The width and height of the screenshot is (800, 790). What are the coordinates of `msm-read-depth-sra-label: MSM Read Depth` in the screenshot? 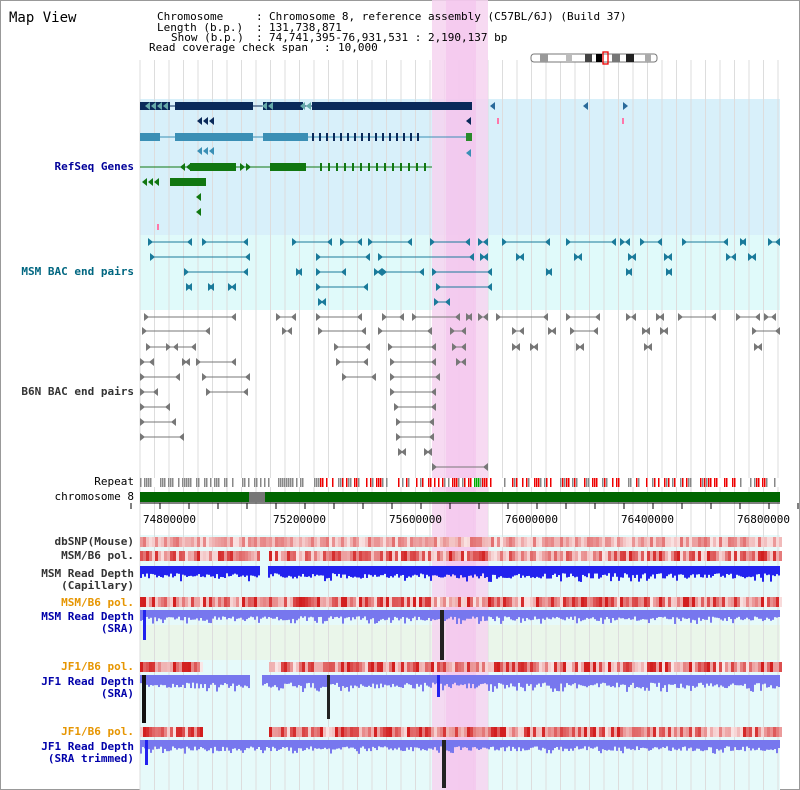 It's located at (87, 616).